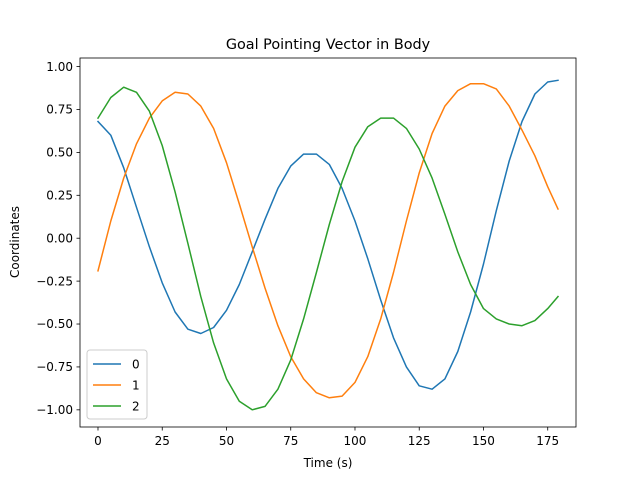 The height and width of the screenshot is (480, 640). What do you see at coordinates (136, 365) in the screenshot?
I see `legend-label-0: 0` at bounding box center [136, 365].